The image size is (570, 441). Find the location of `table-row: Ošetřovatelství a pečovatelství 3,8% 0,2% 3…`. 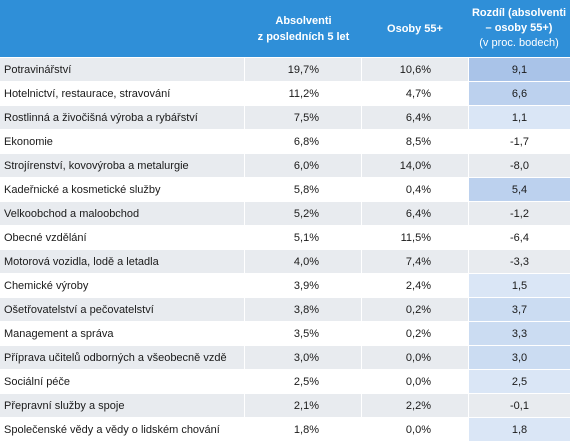

table-row: Ošetřovatelství a pečovatelství 3,8% 0,2% 3… is located at coordinates (285, 309).